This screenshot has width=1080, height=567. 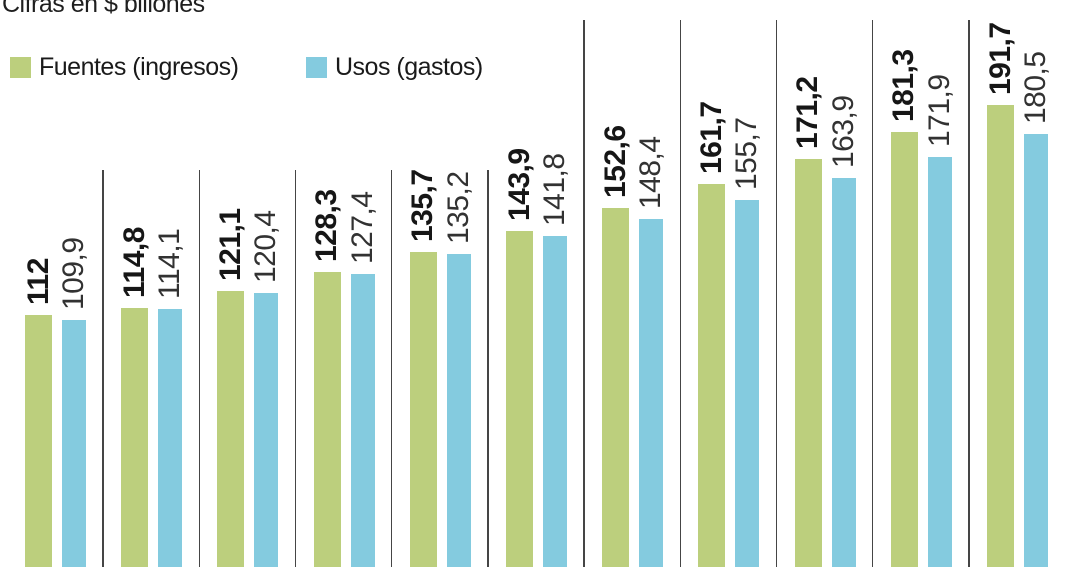 What do you see at coordinates (73, 274) in the screenshot?
I see `value-label-usos: 109,9` at bounding box center [73, 274].